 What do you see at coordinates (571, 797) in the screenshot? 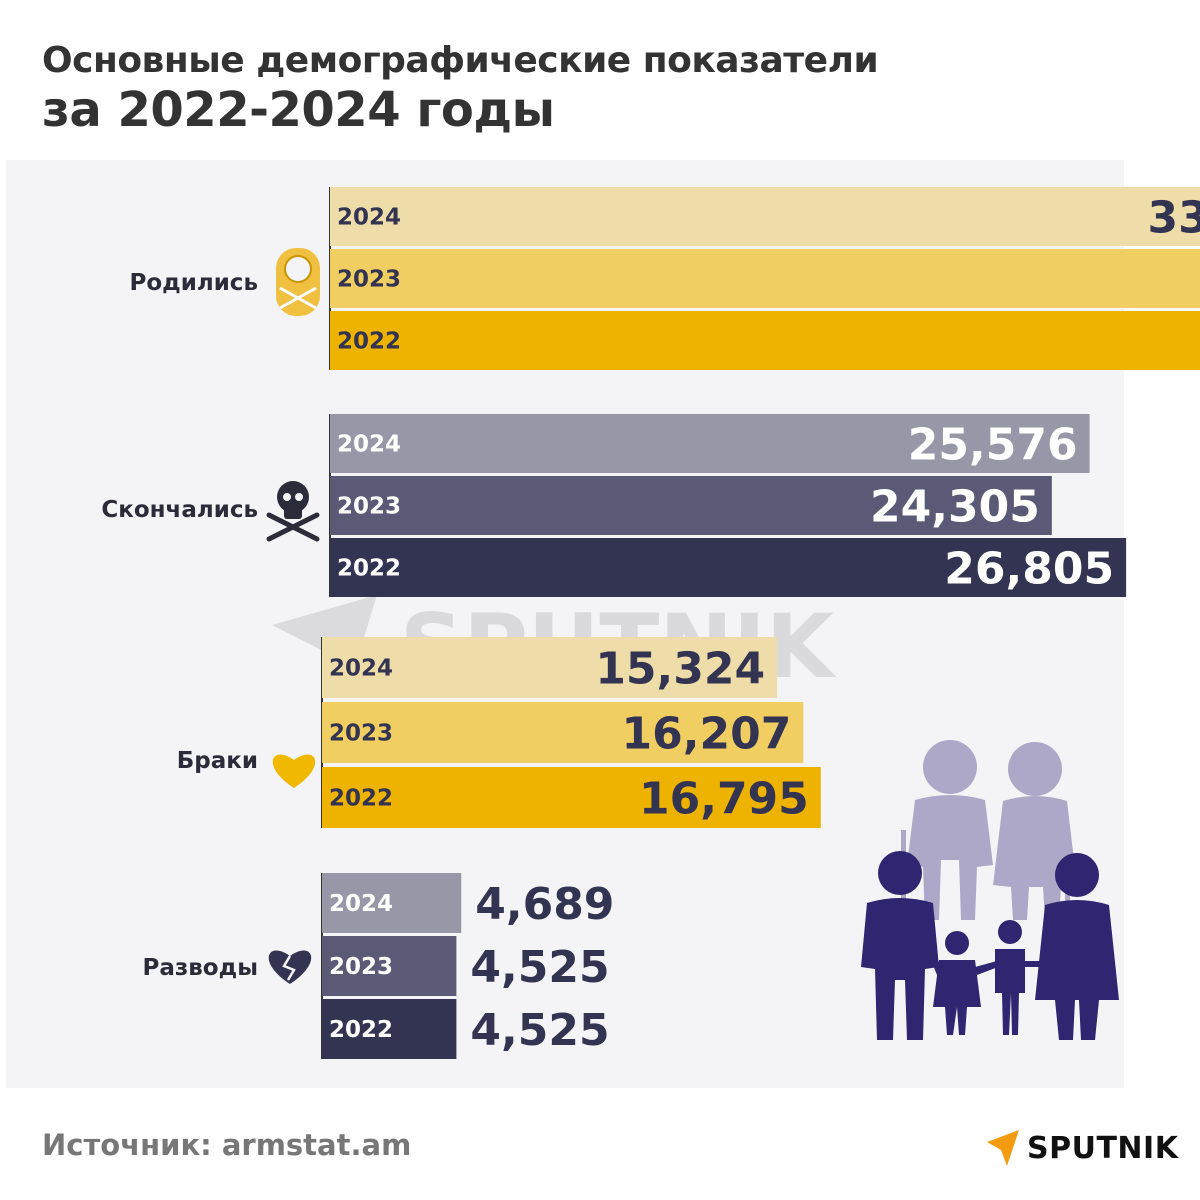
I see `bar-heart-2022` at bounding box center [571, 797].